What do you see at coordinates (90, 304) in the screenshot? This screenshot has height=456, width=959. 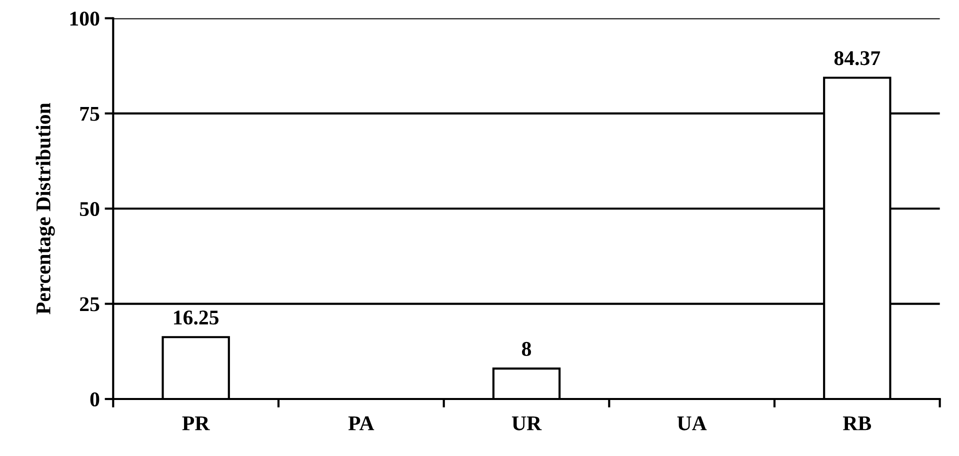 I see `y-tick-label: 25` at bounding box center [90, 304].